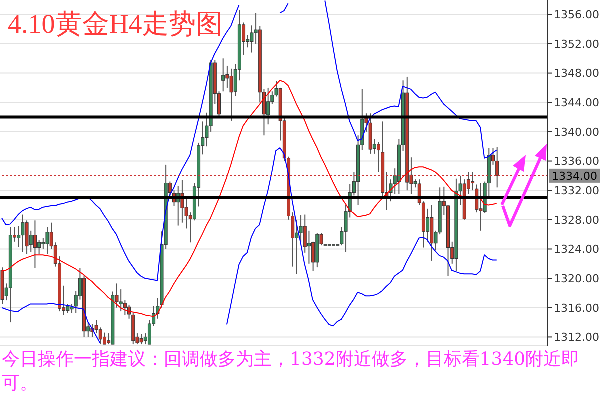 This screenshot has height=400, width=600. What do you see at coordinates (577, 15) in the screenshot?
I see `y-tick-label: 1356.00` at bounding box center [577, 15].